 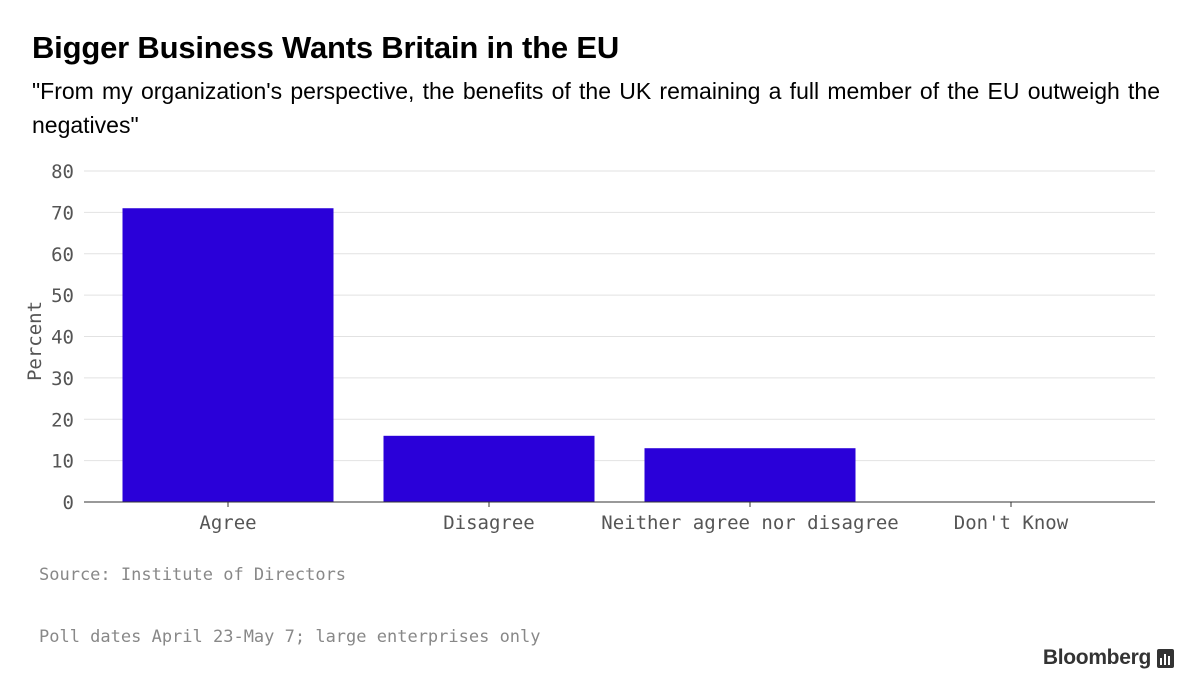 What do you see at coordinates (62, 172) in the screenshot?
I see `y-tick-label: 80` at bounding box center [62, 172].